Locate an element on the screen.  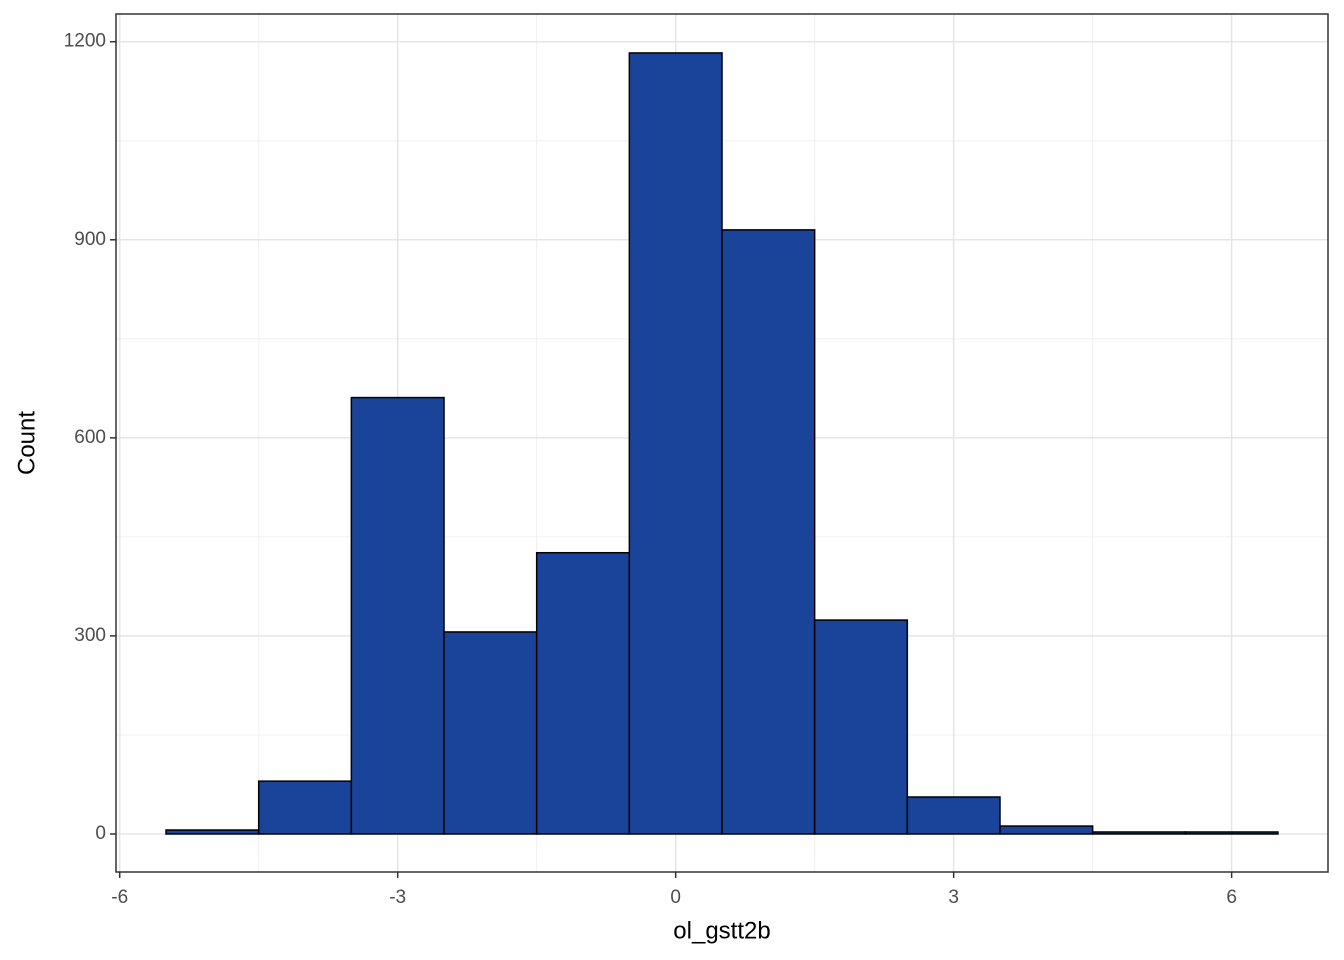
y-axis-title: Count is located at coordinates (26, 443).